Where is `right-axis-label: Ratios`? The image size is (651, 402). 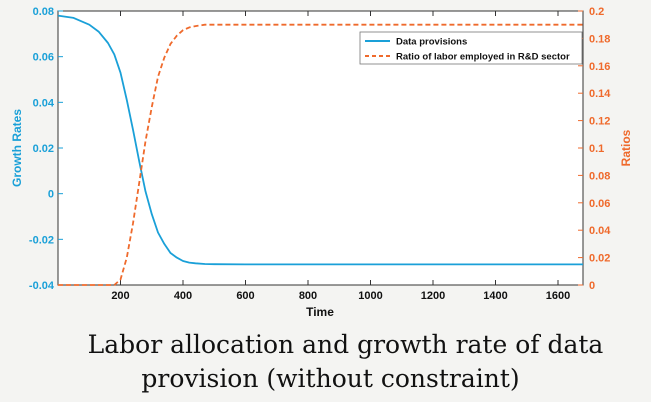 right-axis-label: Ratios is located at coordinates (626, 147).